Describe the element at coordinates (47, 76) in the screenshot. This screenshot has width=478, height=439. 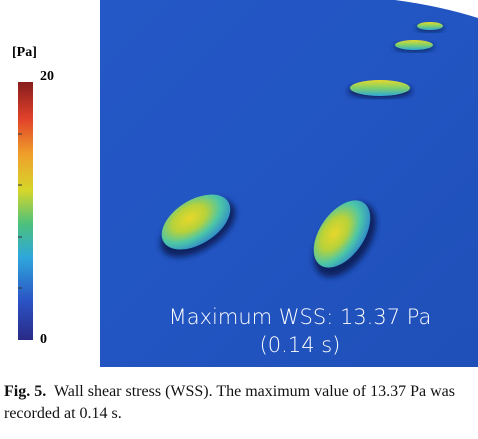
I see `colorbar-max: 20` at that location.